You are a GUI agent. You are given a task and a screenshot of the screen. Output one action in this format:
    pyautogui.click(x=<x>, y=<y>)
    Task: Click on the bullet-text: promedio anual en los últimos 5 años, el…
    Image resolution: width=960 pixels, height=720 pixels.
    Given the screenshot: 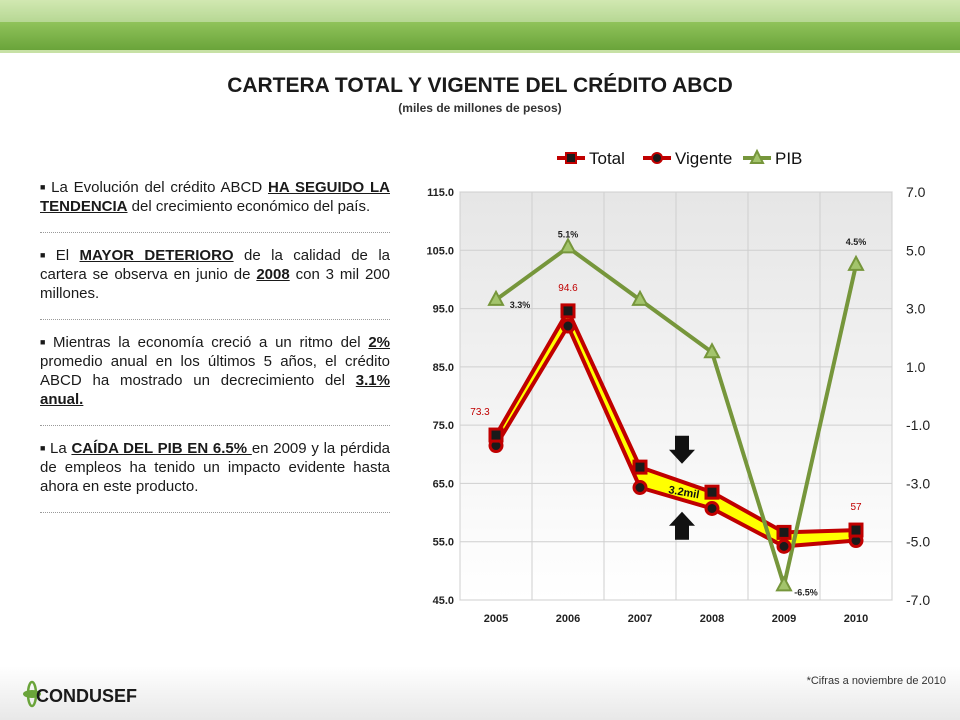 What is the action you would take?
    pyautogui.click(x=215, y=371)
    